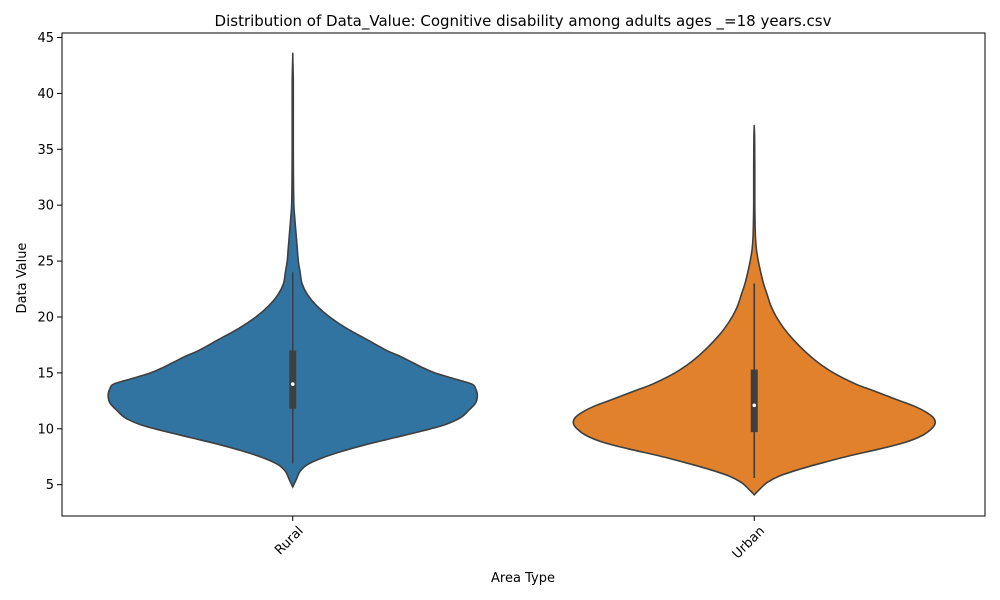 The image size is (1000, 600). What do you see at coordinates (45, 262) in the screenshot?
I see `y-tick-label: 25` at bounding box center [45, 262].